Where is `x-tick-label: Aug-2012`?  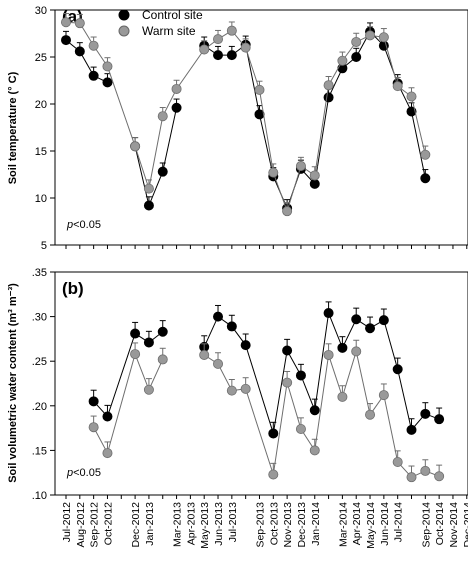 x-tick-label: Aug-2012 is located at coordinates (81, 525).